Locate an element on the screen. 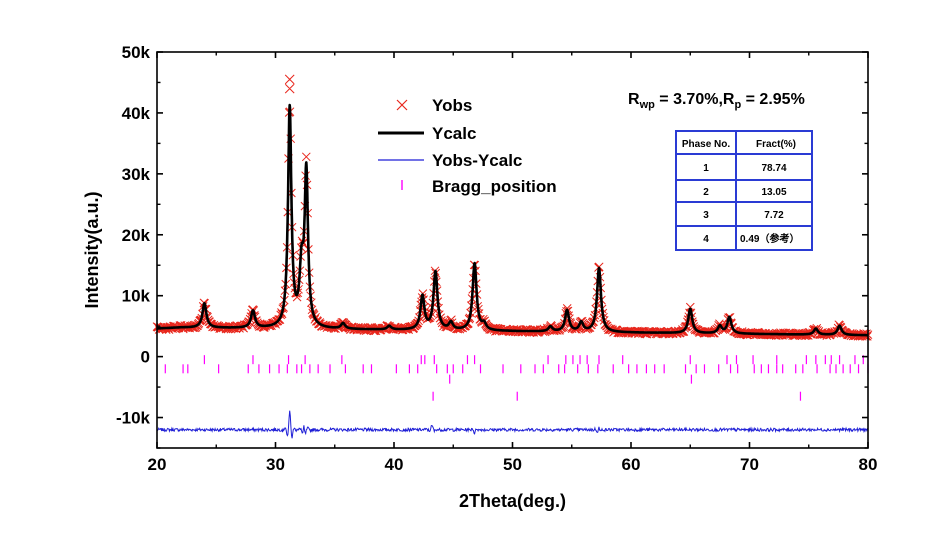  table-header-fraction: Fract(%) is located at coordinates (776, 144).